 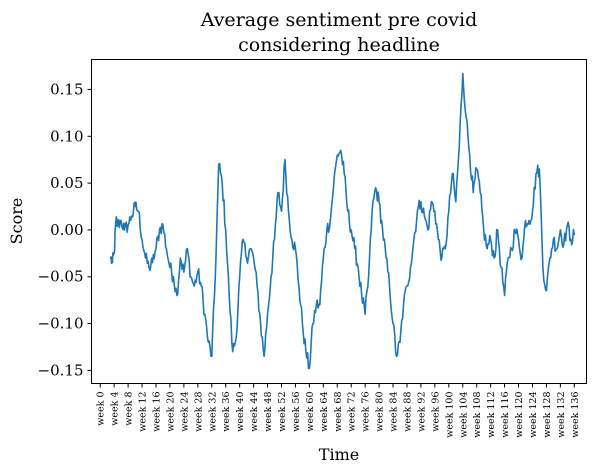 What do you see at coordinates (380, 412) in the screenshot?
I see `x-tick-label: week 80` at bounding box center [380, 412].